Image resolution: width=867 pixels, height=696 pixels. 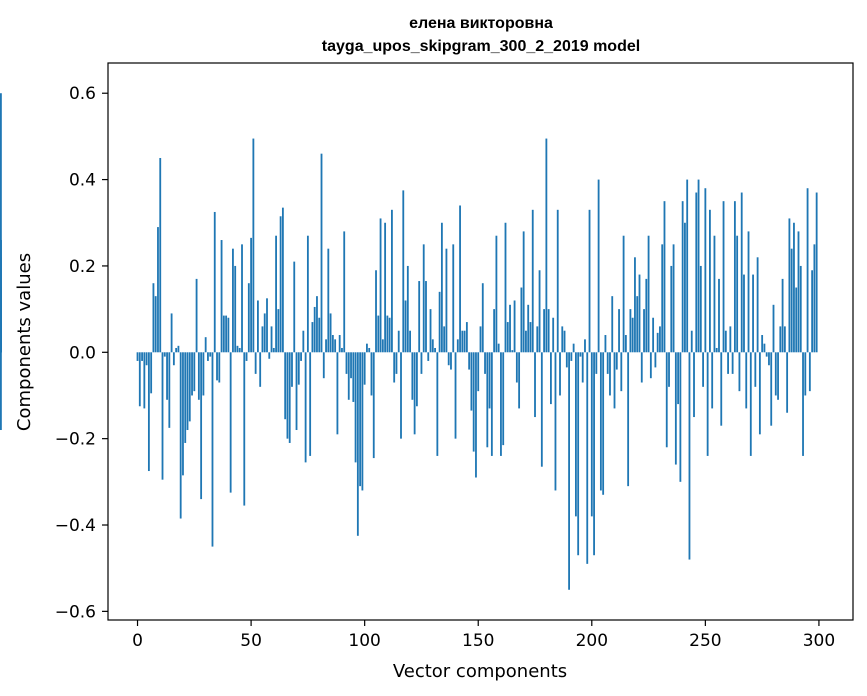 I want to click on x-tick-label: 300, so click(x=819, y=641).